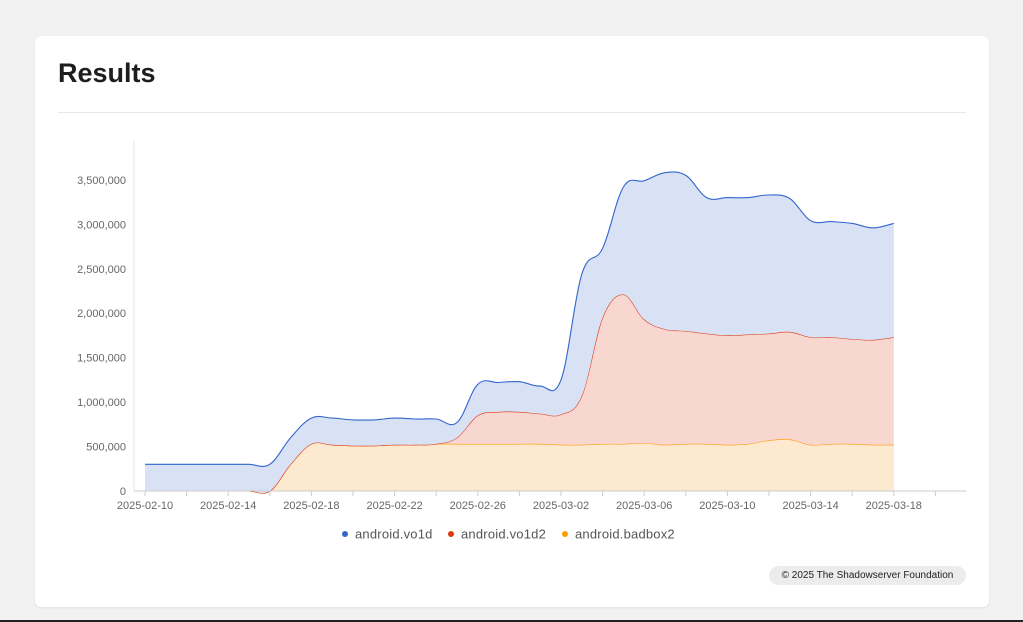 The height and width of the screenshot is (622, 1023). I want to click on x-tick-label: 2025-03-02, so click(561, 506).